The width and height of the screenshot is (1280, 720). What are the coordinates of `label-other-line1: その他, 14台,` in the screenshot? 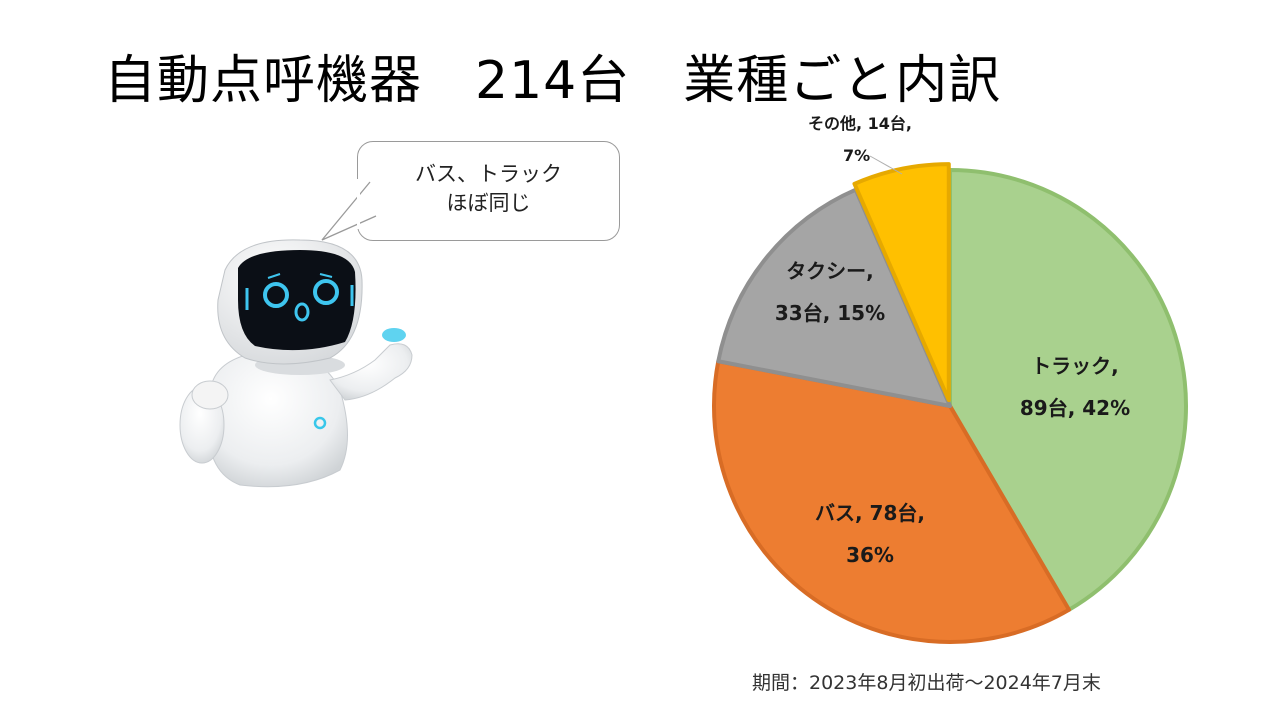 It's located at (860, 123).